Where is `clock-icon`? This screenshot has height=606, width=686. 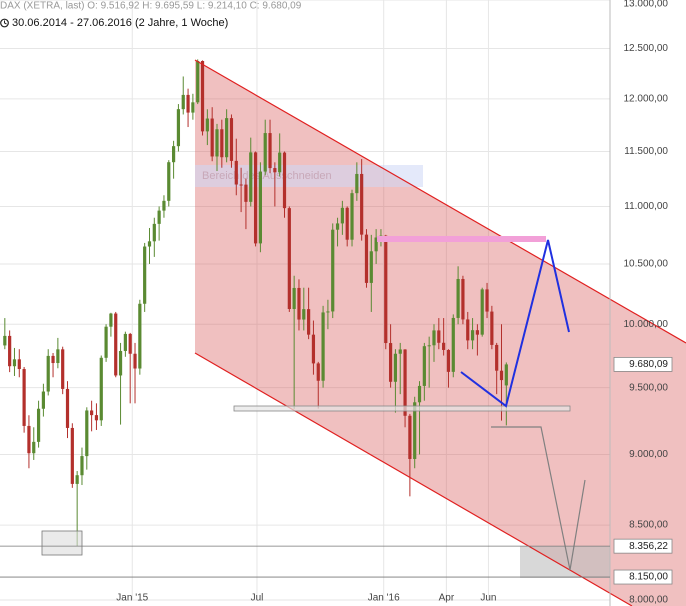
clock-icon is located at coordinates (4, 23).